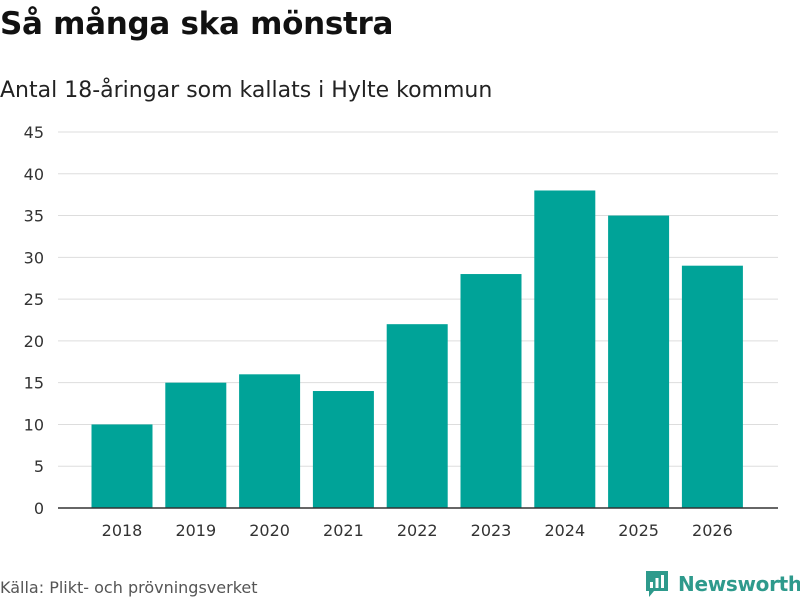 The height and width of the screenshot is (600, 800). I want to click on bar-2024, so click(565, 349).